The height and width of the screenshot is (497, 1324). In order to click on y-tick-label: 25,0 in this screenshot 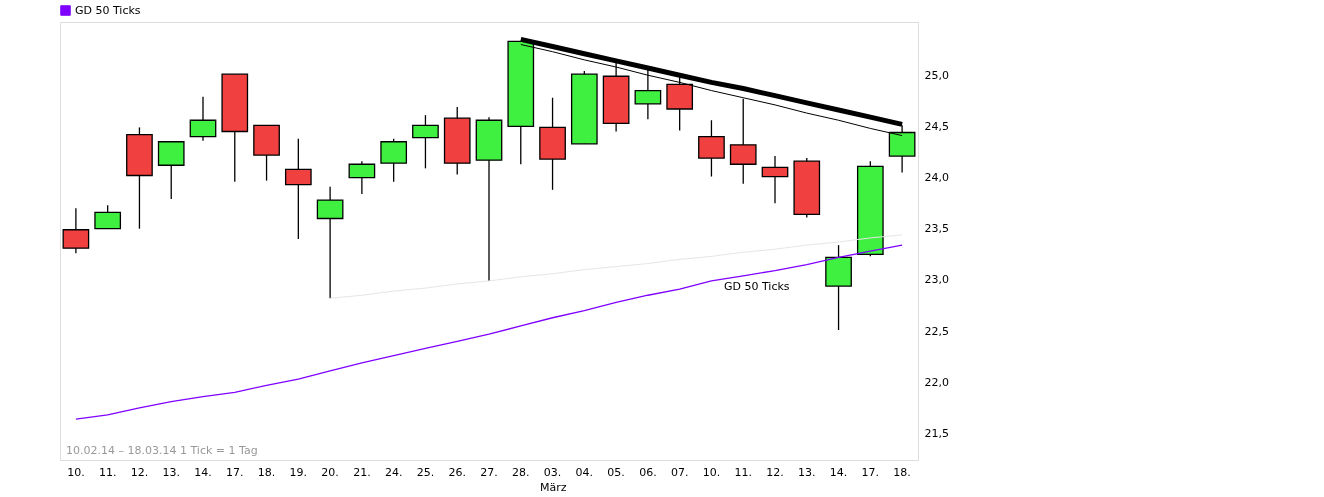, I will do `click(936, 75)`.